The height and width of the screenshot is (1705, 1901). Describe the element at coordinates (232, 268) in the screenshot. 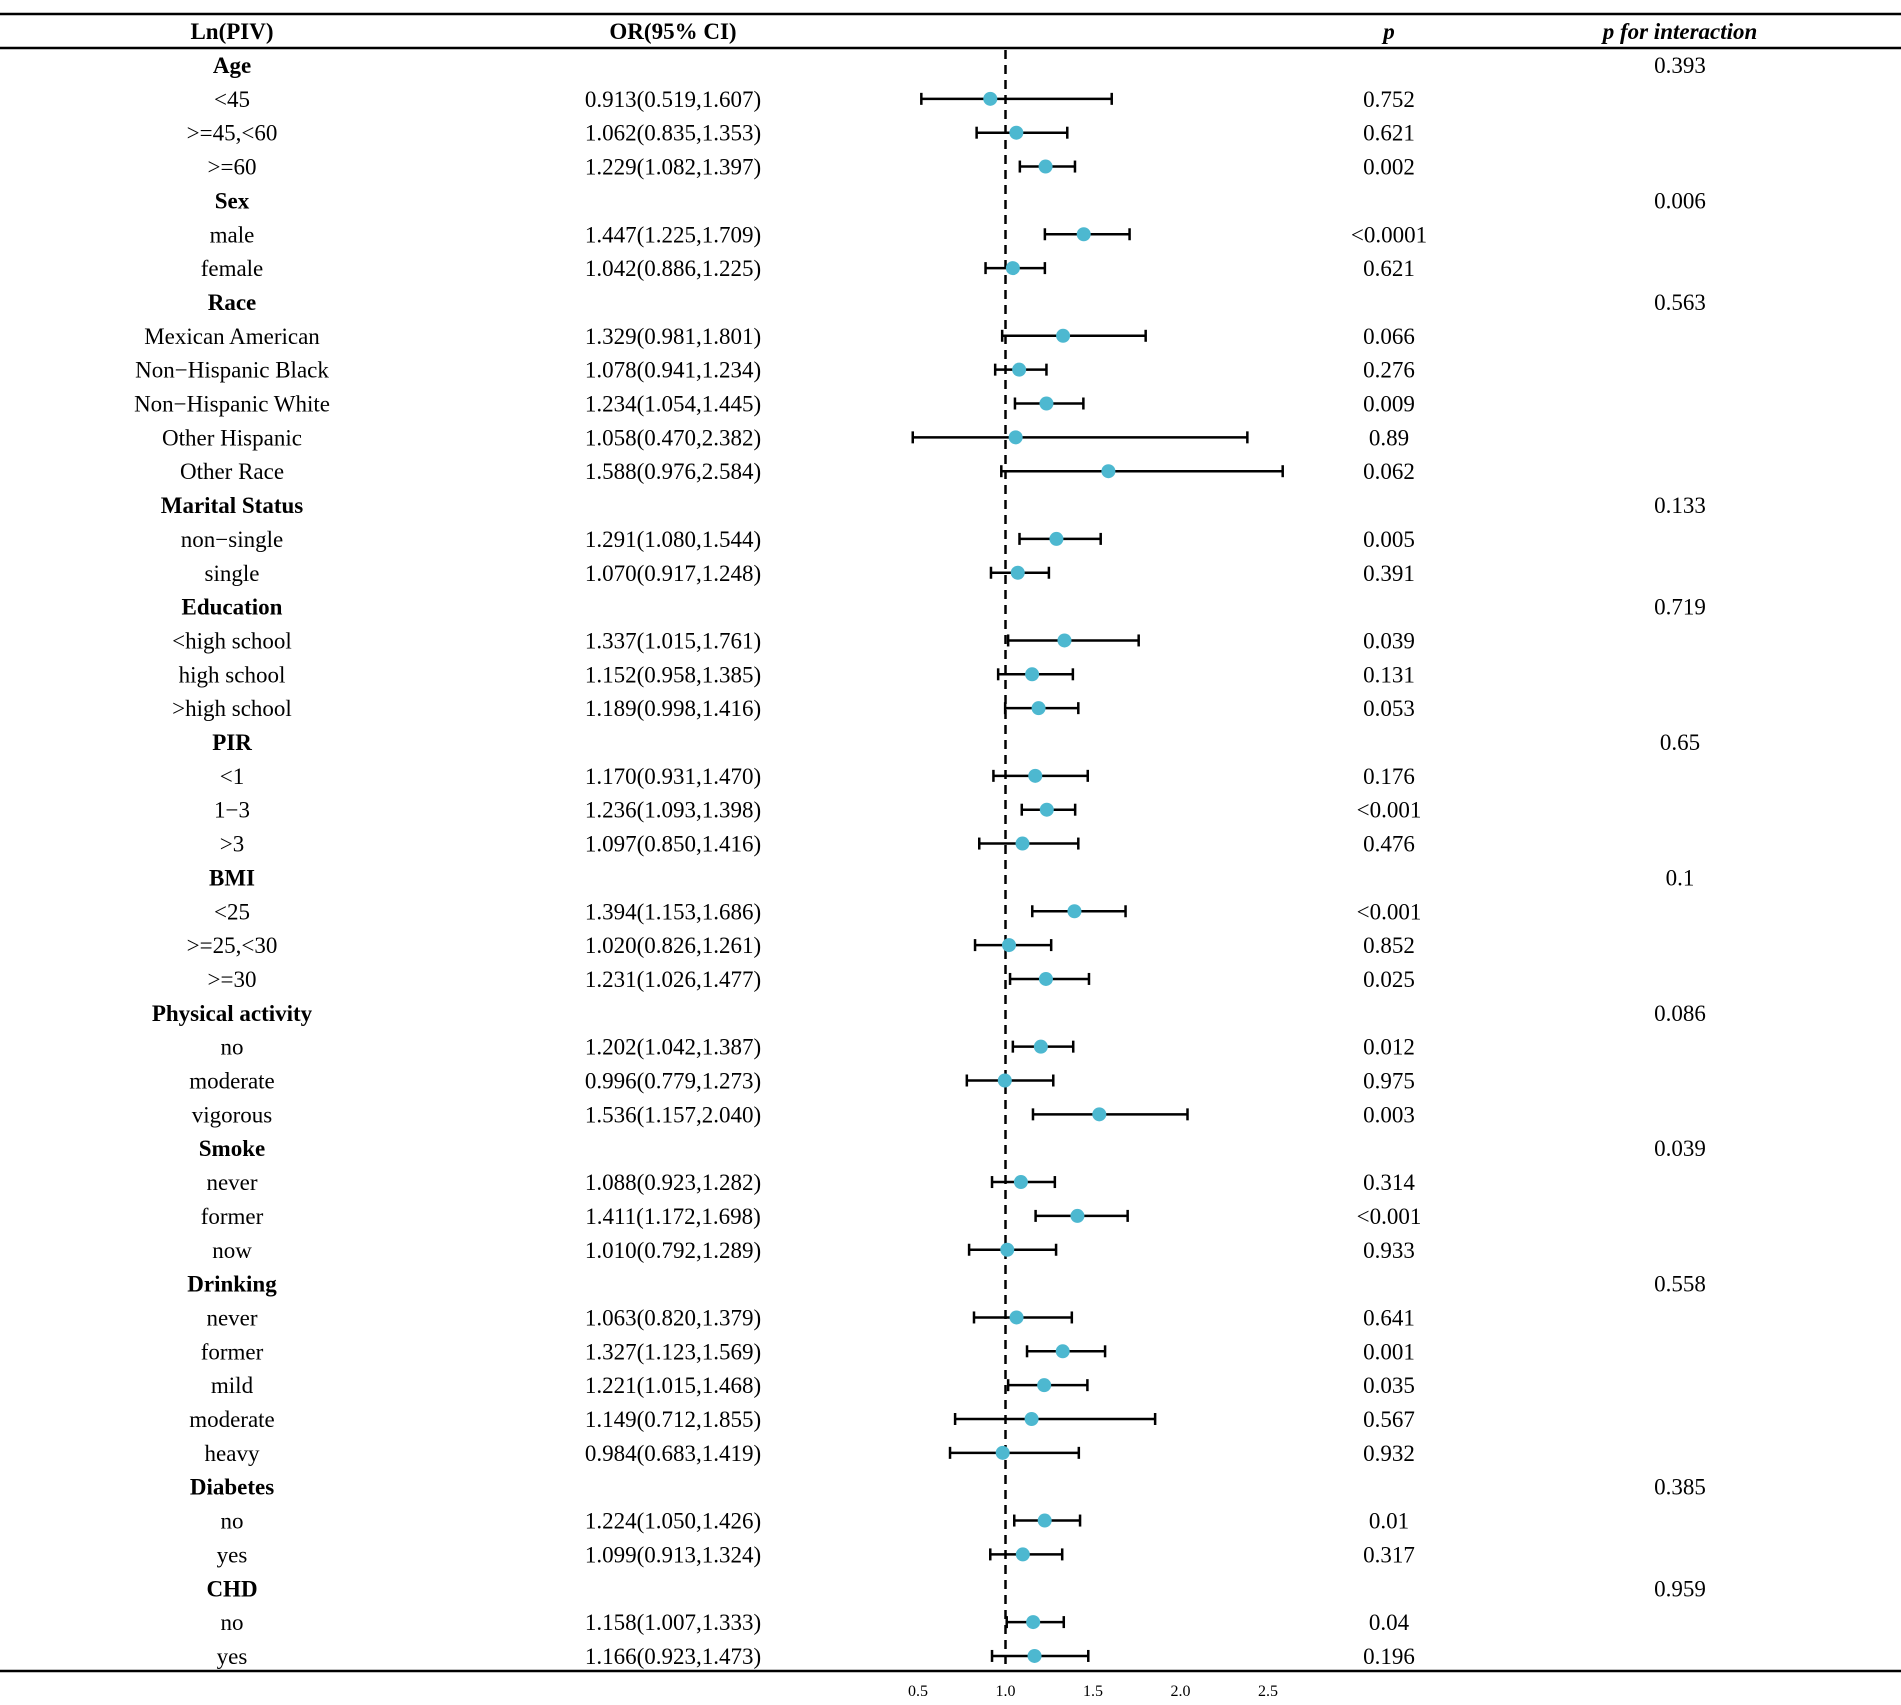

I see `subgroup-label: female` at that location.